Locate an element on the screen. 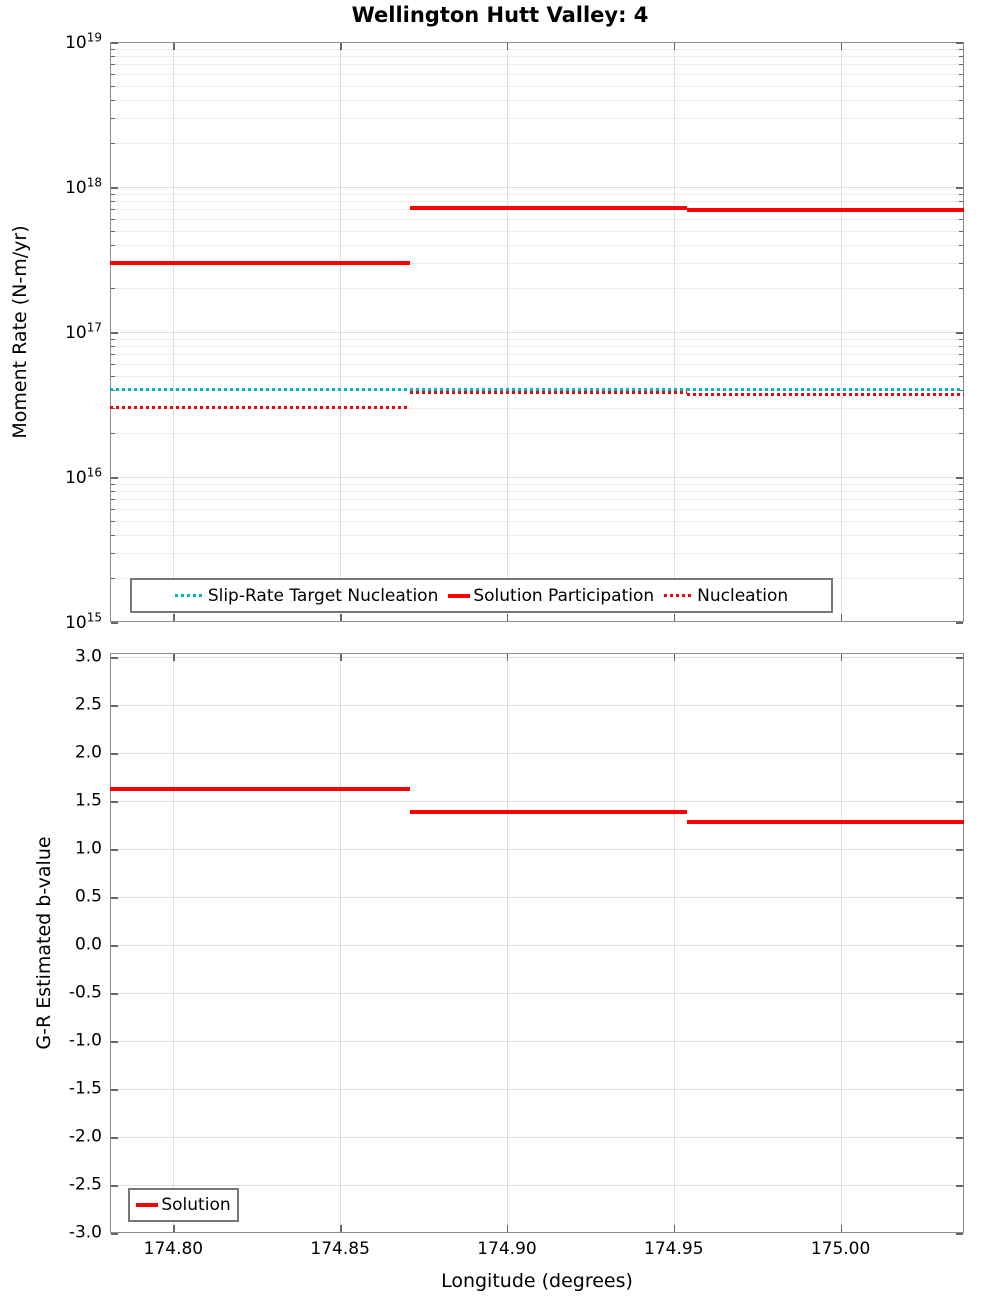  y-tick-label: 2.5 is located at coordinates (88, 704).